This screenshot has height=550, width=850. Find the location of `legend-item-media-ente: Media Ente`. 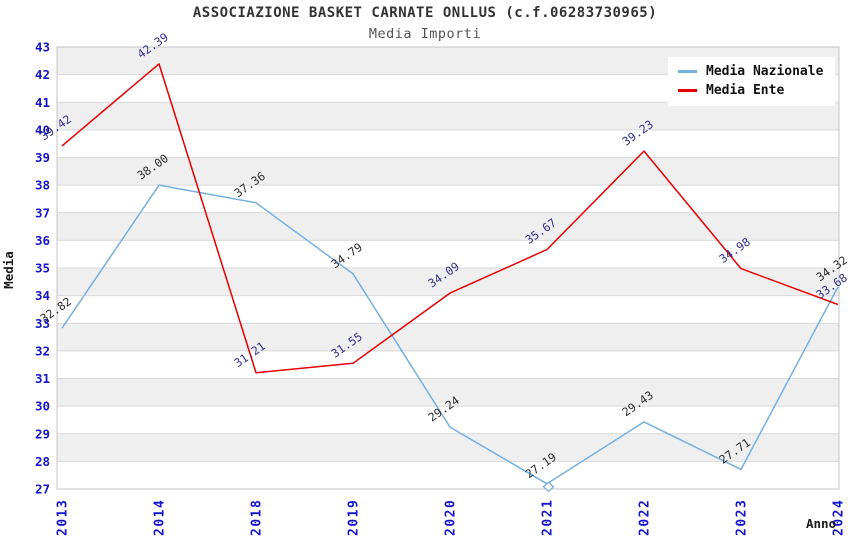

legend-item-media-ente: Media Ente is located at coordinates (750, 90).